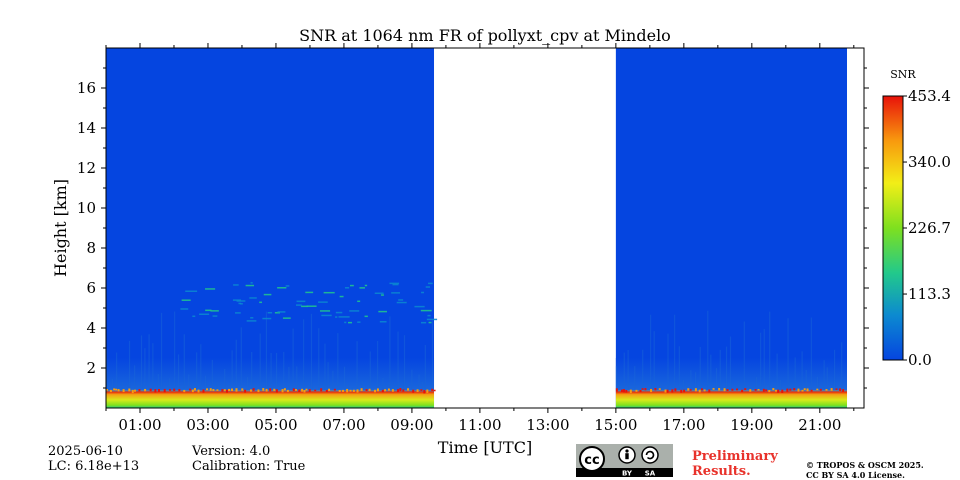 This screenshot has height=480, width=960. I want to click on preliminary-notice: Preliminary Results., so click(735, 464).